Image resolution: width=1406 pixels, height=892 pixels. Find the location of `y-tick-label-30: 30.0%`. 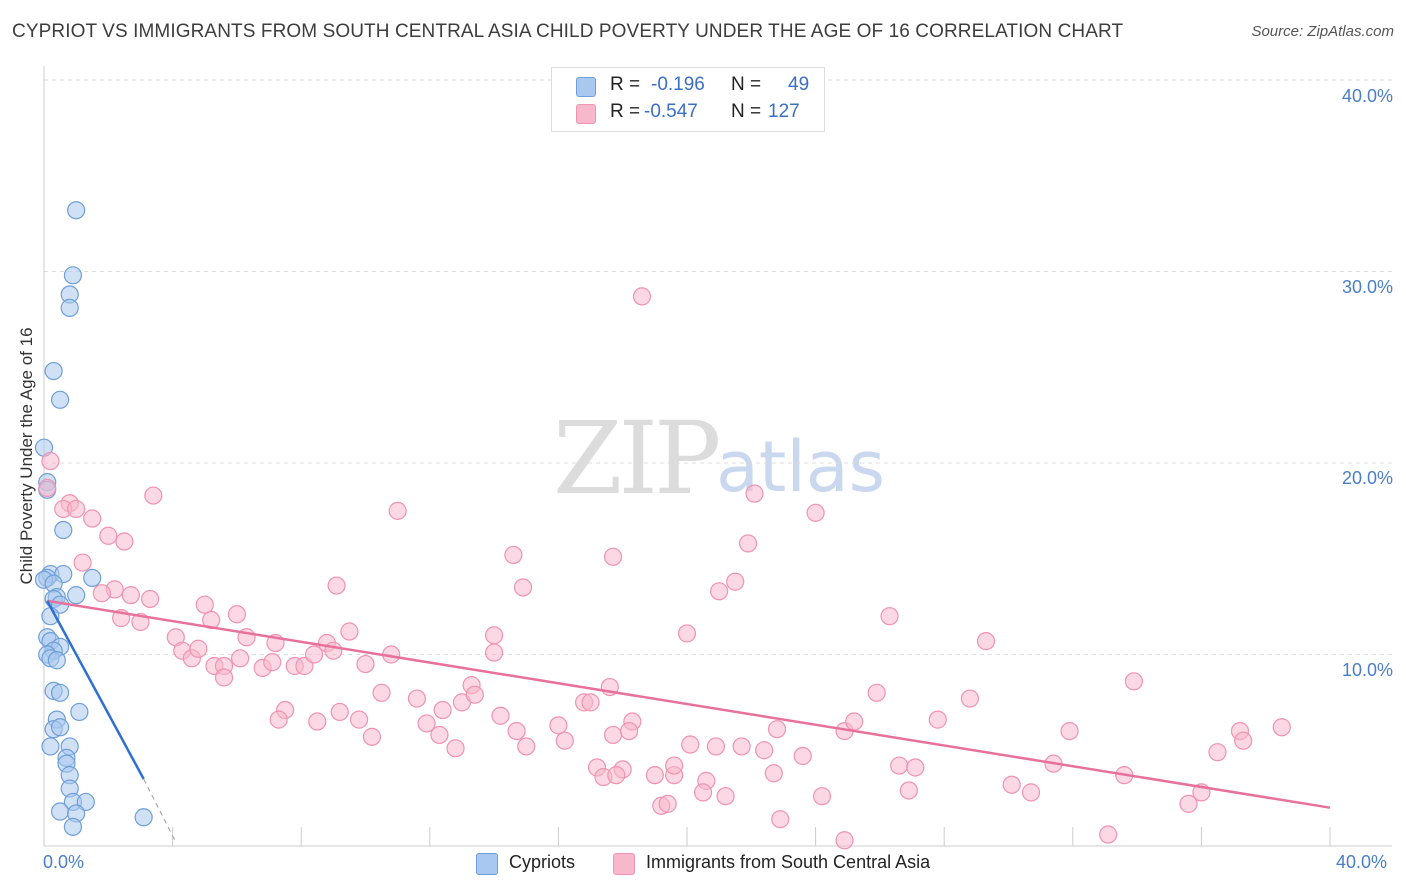

y-tick-label-30: 30.0% is located at coordinates (1367, 287).